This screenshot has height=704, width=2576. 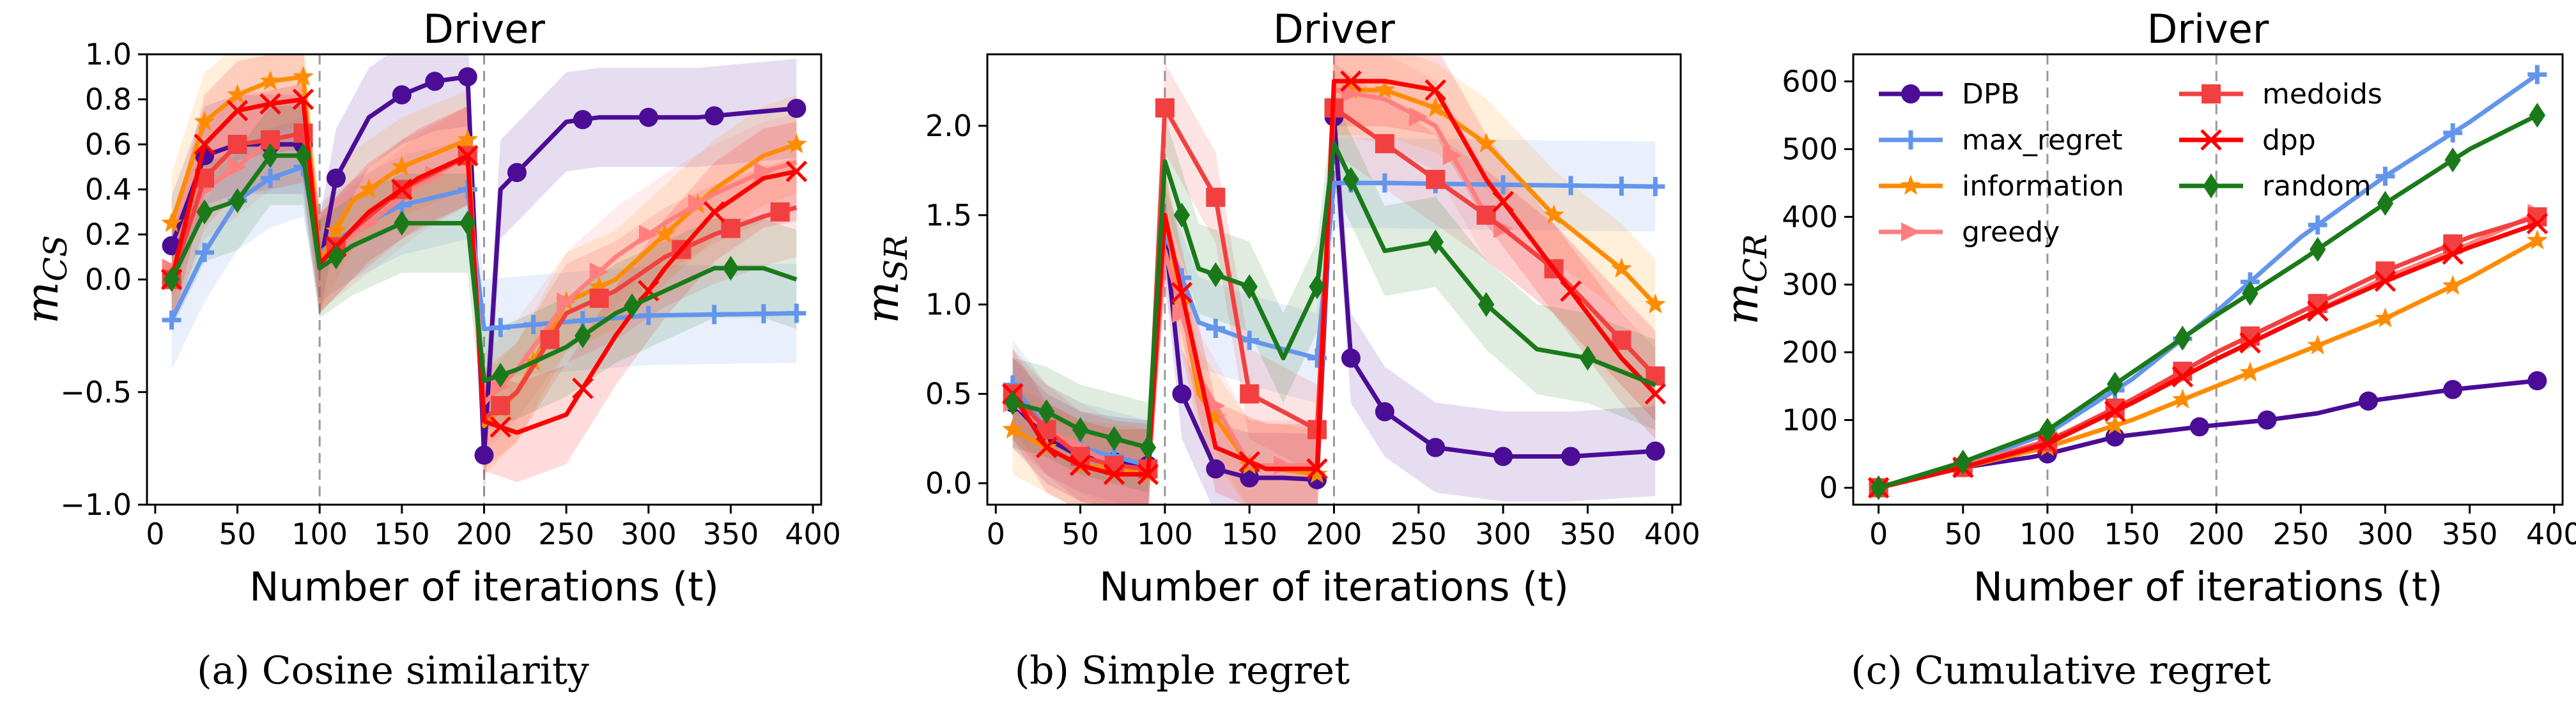 What do you see at coordinates (108, 280) in the screenshot?
I see `y-tick-label: 0.0` at bounding box center [108, 280].